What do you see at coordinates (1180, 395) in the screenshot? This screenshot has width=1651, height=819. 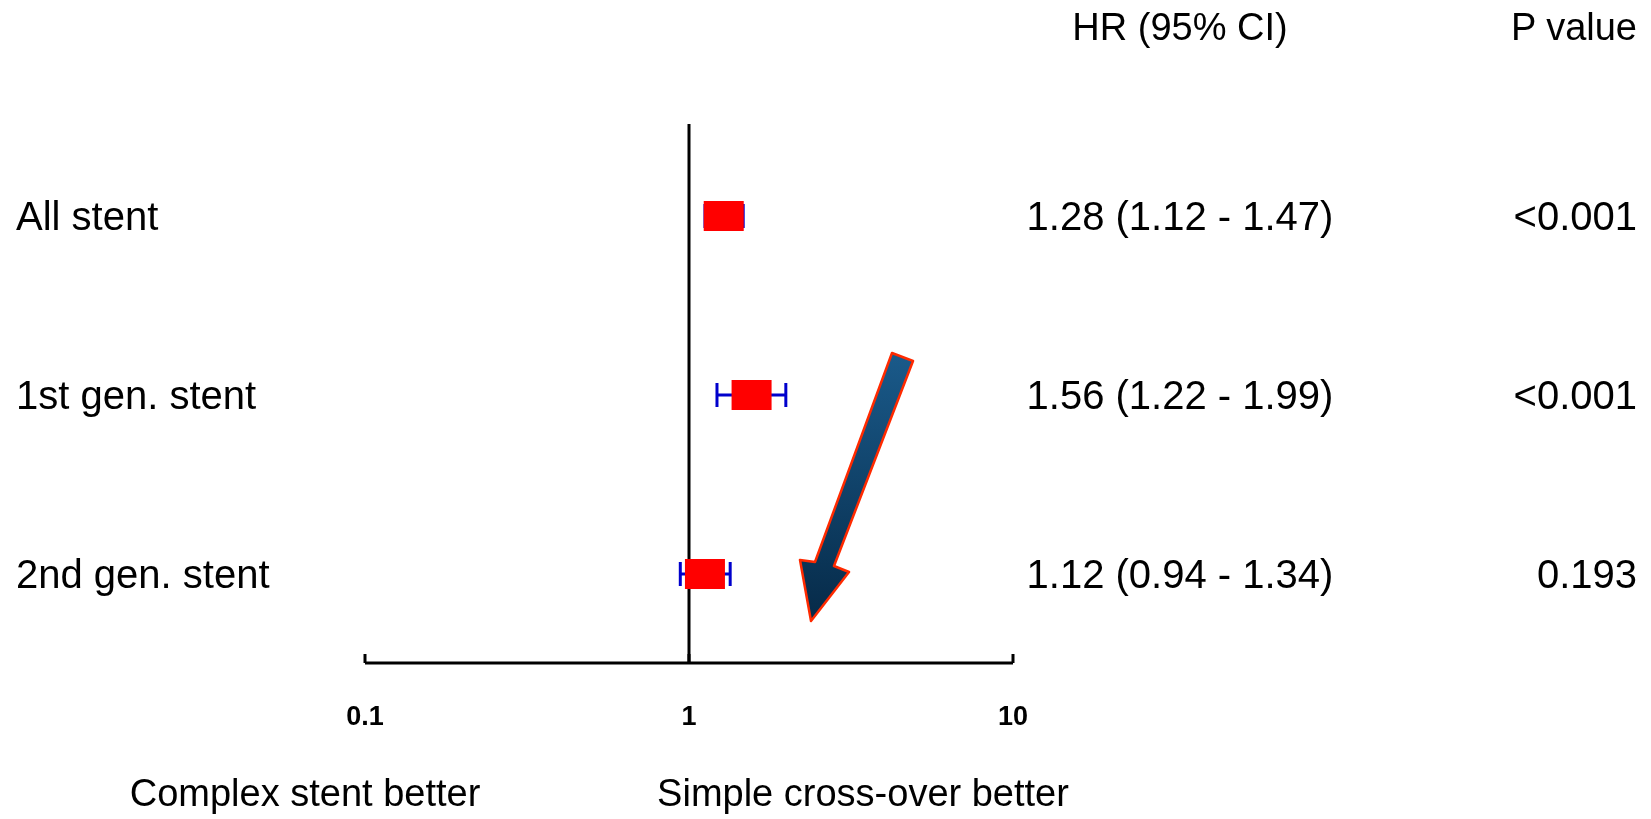 I see `data-label: 1.56 (1.22 - 1.99)` at bounding box center [1180, 395].